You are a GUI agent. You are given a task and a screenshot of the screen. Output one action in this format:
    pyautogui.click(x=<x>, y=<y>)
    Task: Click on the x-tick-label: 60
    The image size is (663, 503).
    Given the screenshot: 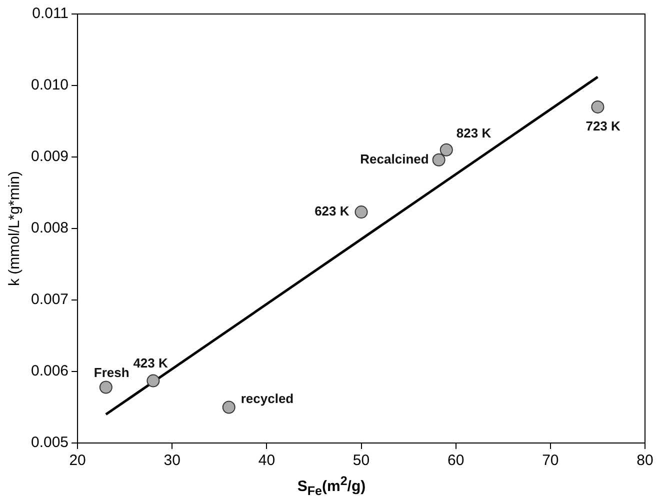 What is the action you would take?
    pyautogui.click(x=456, y=461)
    